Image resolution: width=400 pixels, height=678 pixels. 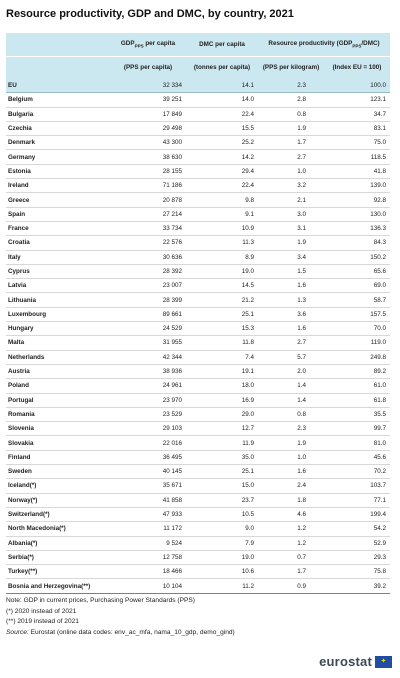 What do you see at coordinates (291, 400) in the screenshot?
I see `row-resource-productivity: 1.4` at bounding box center [291, 400].